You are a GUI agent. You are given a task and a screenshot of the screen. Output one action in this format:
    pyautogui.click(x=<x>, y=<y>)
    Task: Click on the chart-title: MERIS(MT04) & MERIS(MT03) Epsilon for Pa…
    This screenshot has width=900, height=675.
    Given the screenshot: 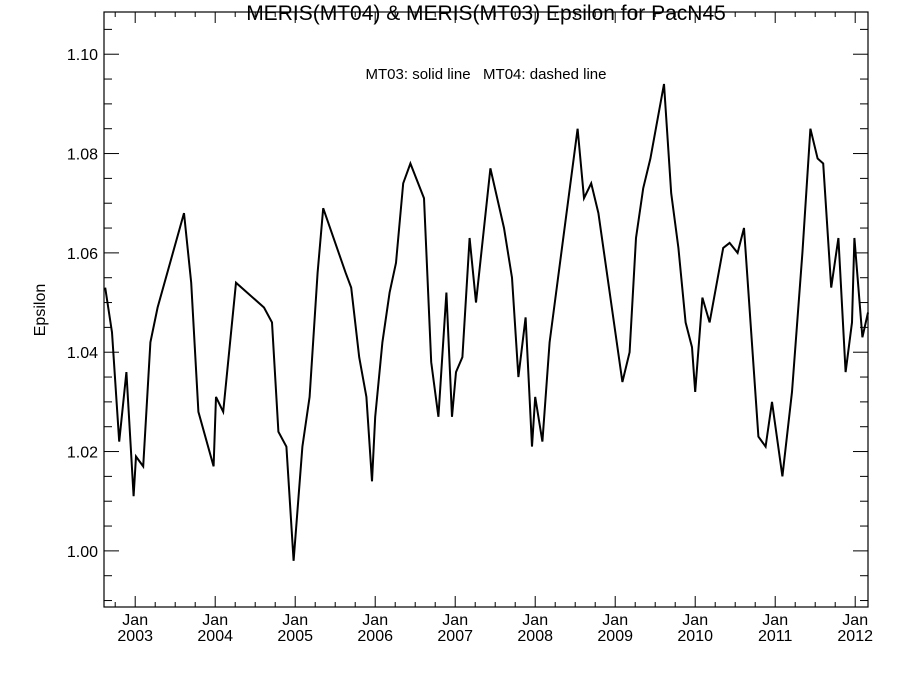 What is the action you would take?
    pyautogui.click(x=486, y=13)
    